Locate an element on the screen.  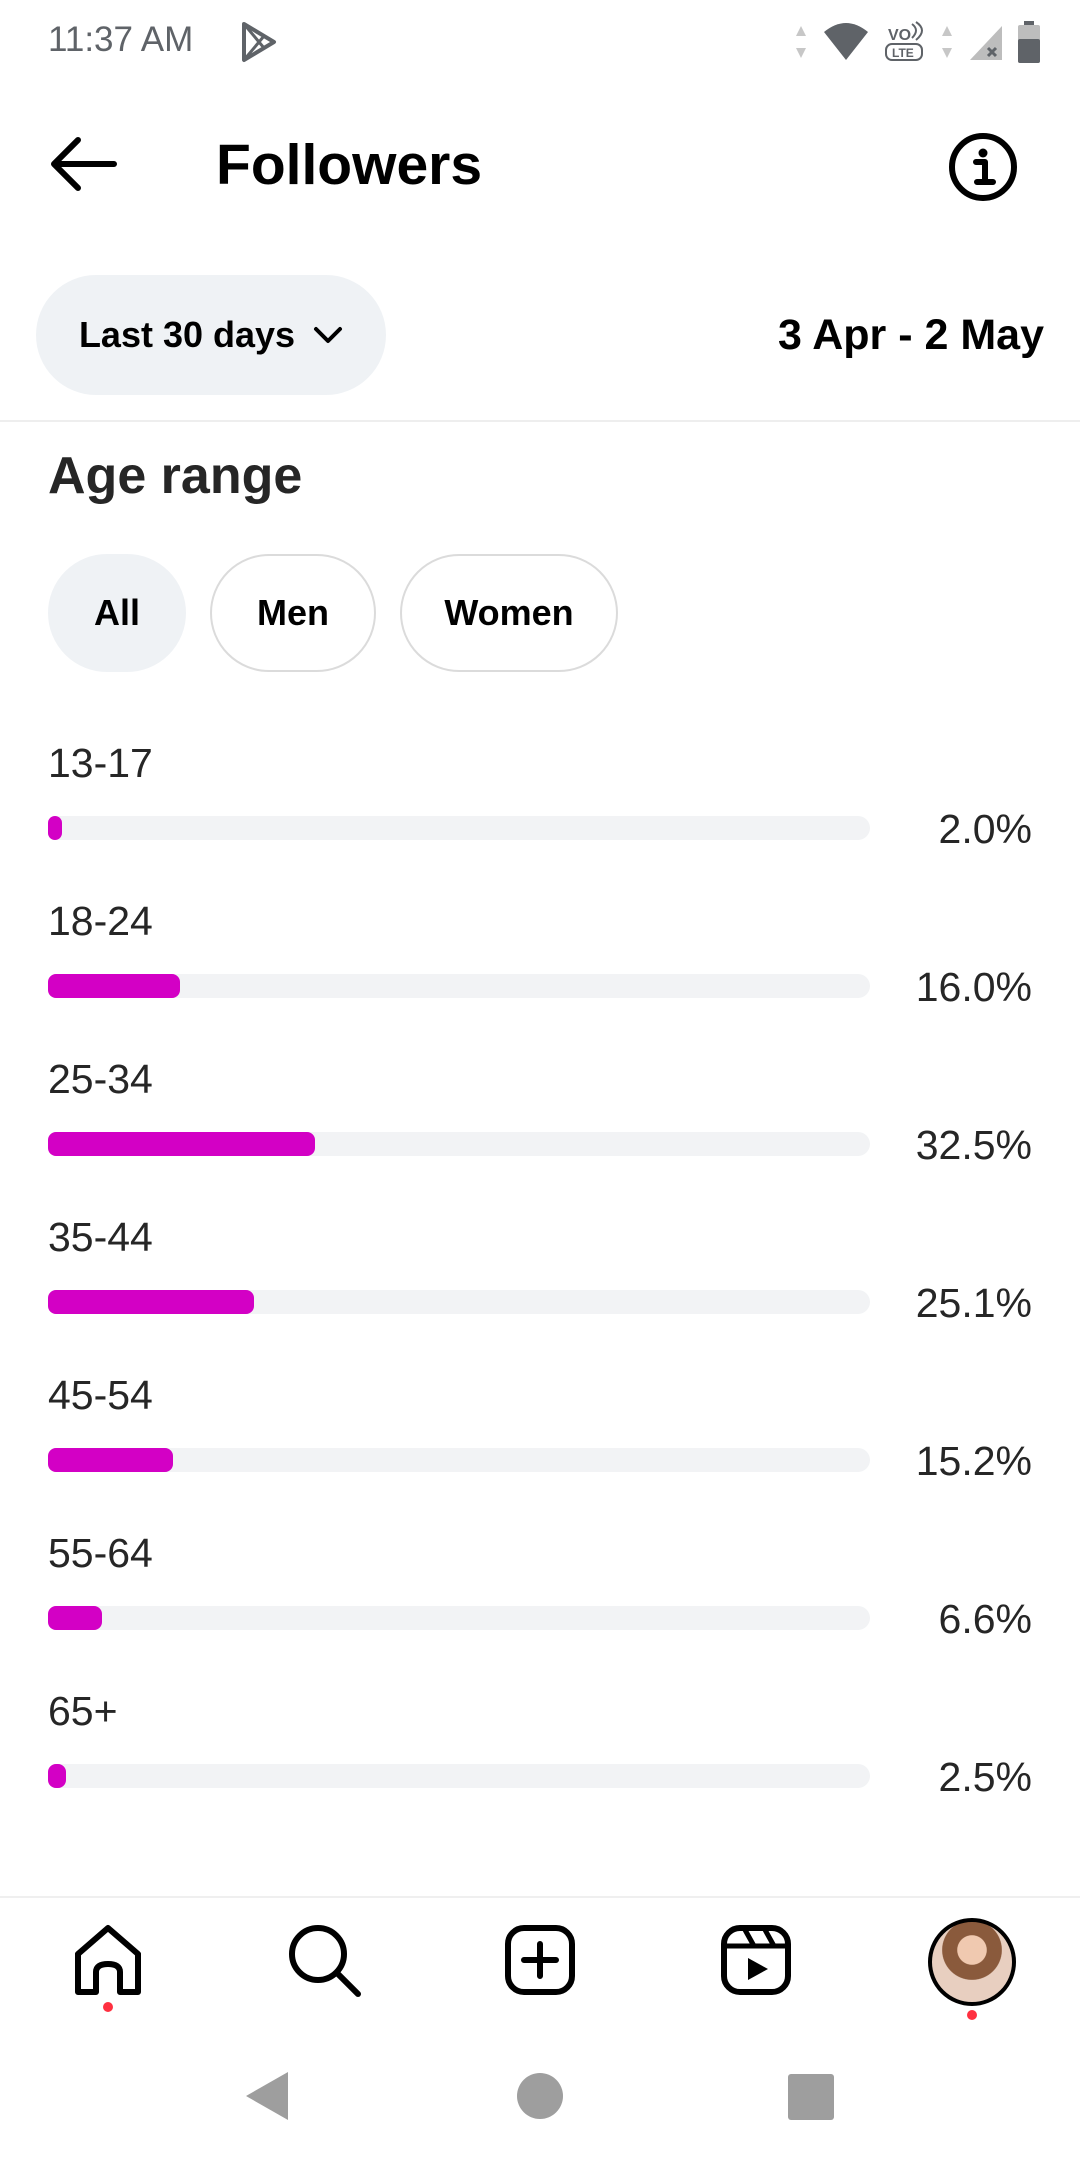
age-label: 35-44 is located at coordinates (100, 1237).